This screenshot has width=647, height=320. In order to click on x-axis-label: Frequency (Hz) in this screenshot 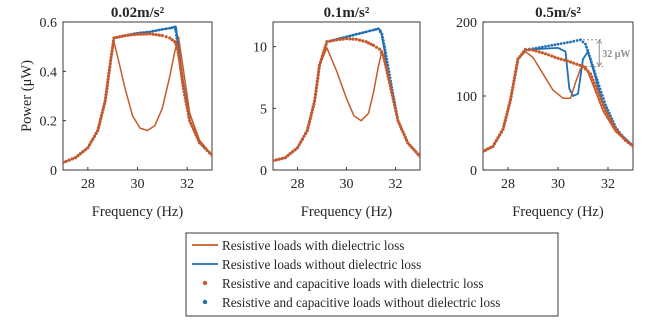, I will do `click(347, 212)`.